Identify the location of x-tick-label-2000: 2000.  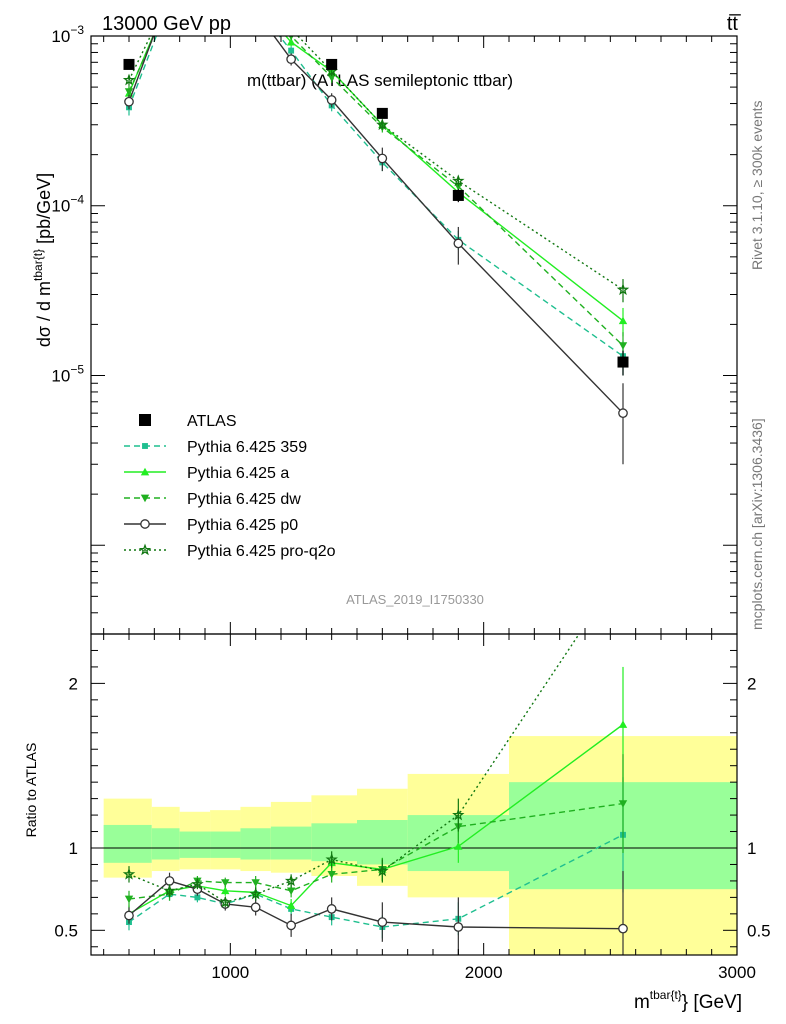
(484, 972).